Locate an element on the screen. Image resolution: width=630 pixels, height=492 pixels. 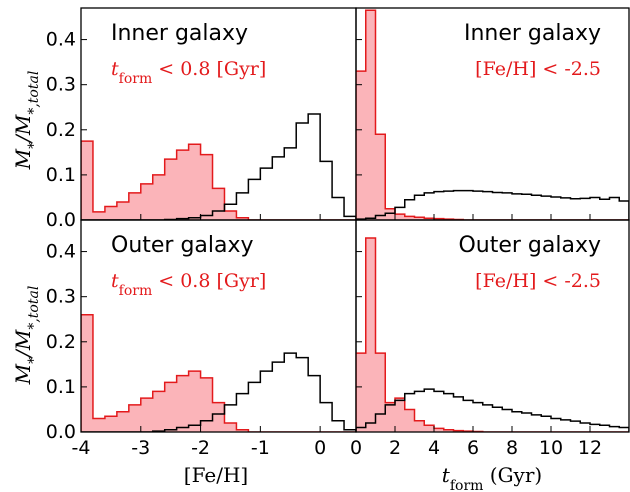
x-tick-label: -4 is located at coordinates (81, 448).